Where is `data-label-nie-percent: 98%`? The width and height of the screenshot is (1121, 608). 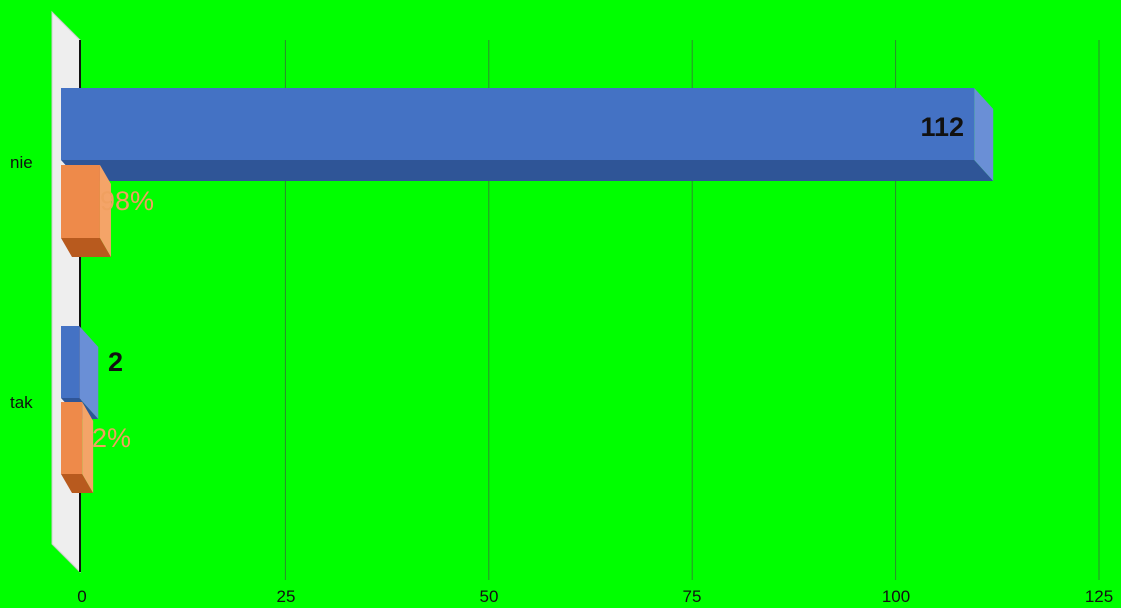
data-label-nie-percent: 98% is located at coordinates (127, 201).